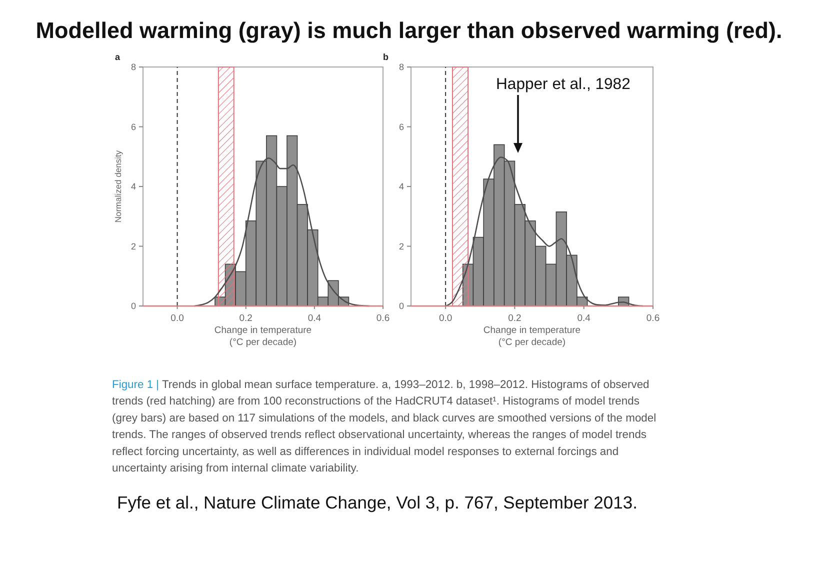 The height and width of the screenshot is (562, 814). Describe the element at coordinates (563, 84) in the screenshot. I see `annotation: Happer et al., 1982` at that location.